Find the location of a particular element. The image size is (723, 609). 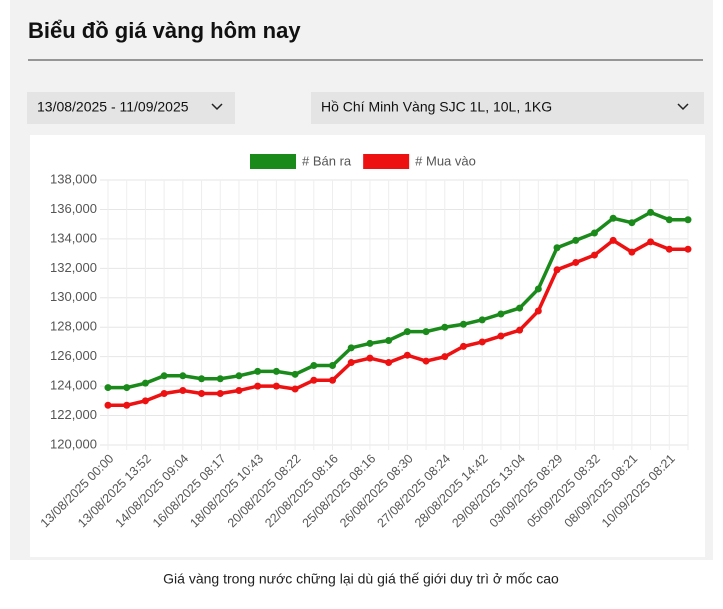

product-select is located at coordinates (507, 108).